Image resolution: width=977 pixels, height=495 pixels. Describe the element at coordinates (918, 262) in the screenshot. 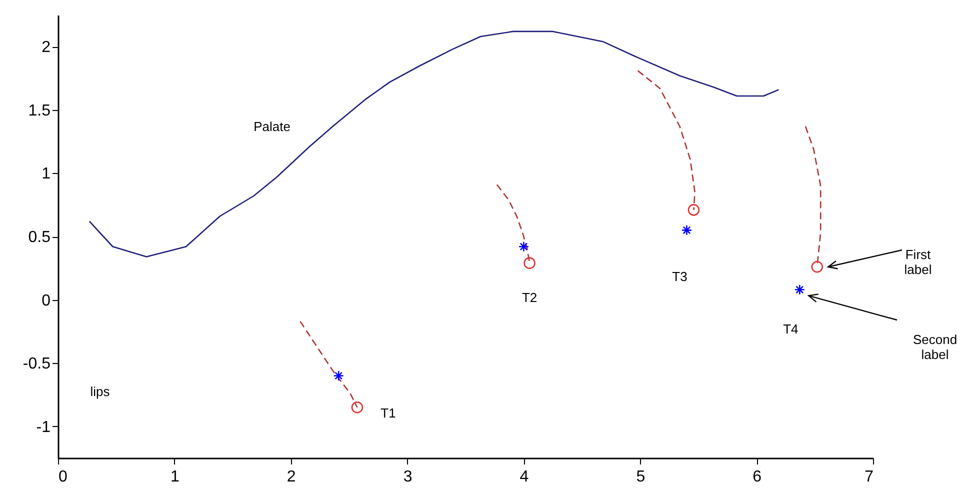

I see `text: First label` at that location.